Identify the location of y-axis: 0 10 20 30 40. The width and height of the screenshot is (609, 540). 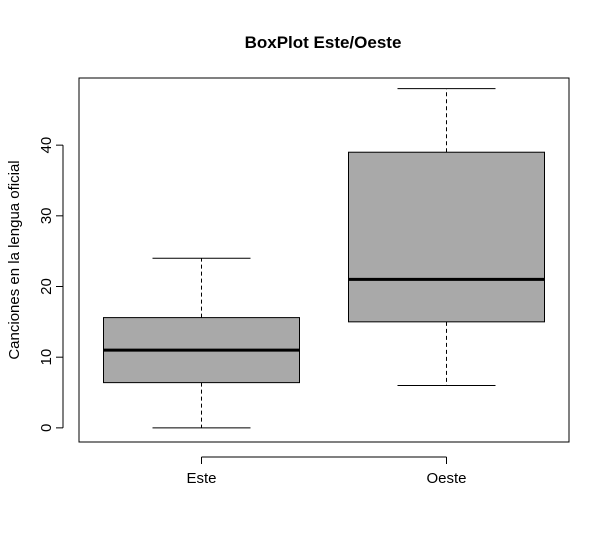
(51, 284).